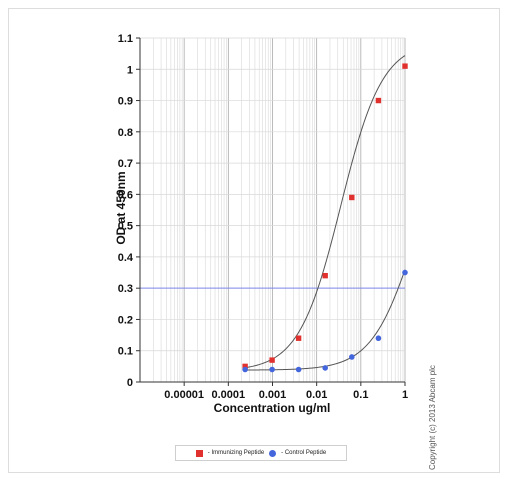  I want to click on legend: - Immunizing Peptide - Control Peptide, so click(261, 453).